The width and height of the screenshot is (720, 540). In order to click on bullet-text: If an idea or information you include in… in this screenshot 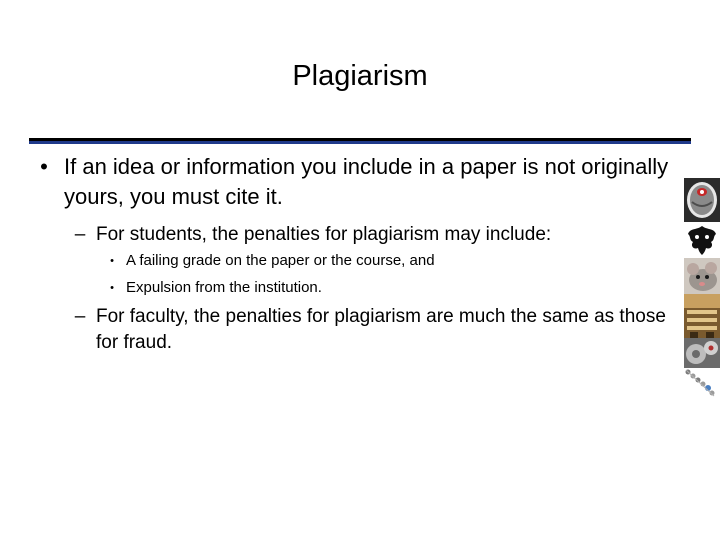, I will do `click(366, 181)`.